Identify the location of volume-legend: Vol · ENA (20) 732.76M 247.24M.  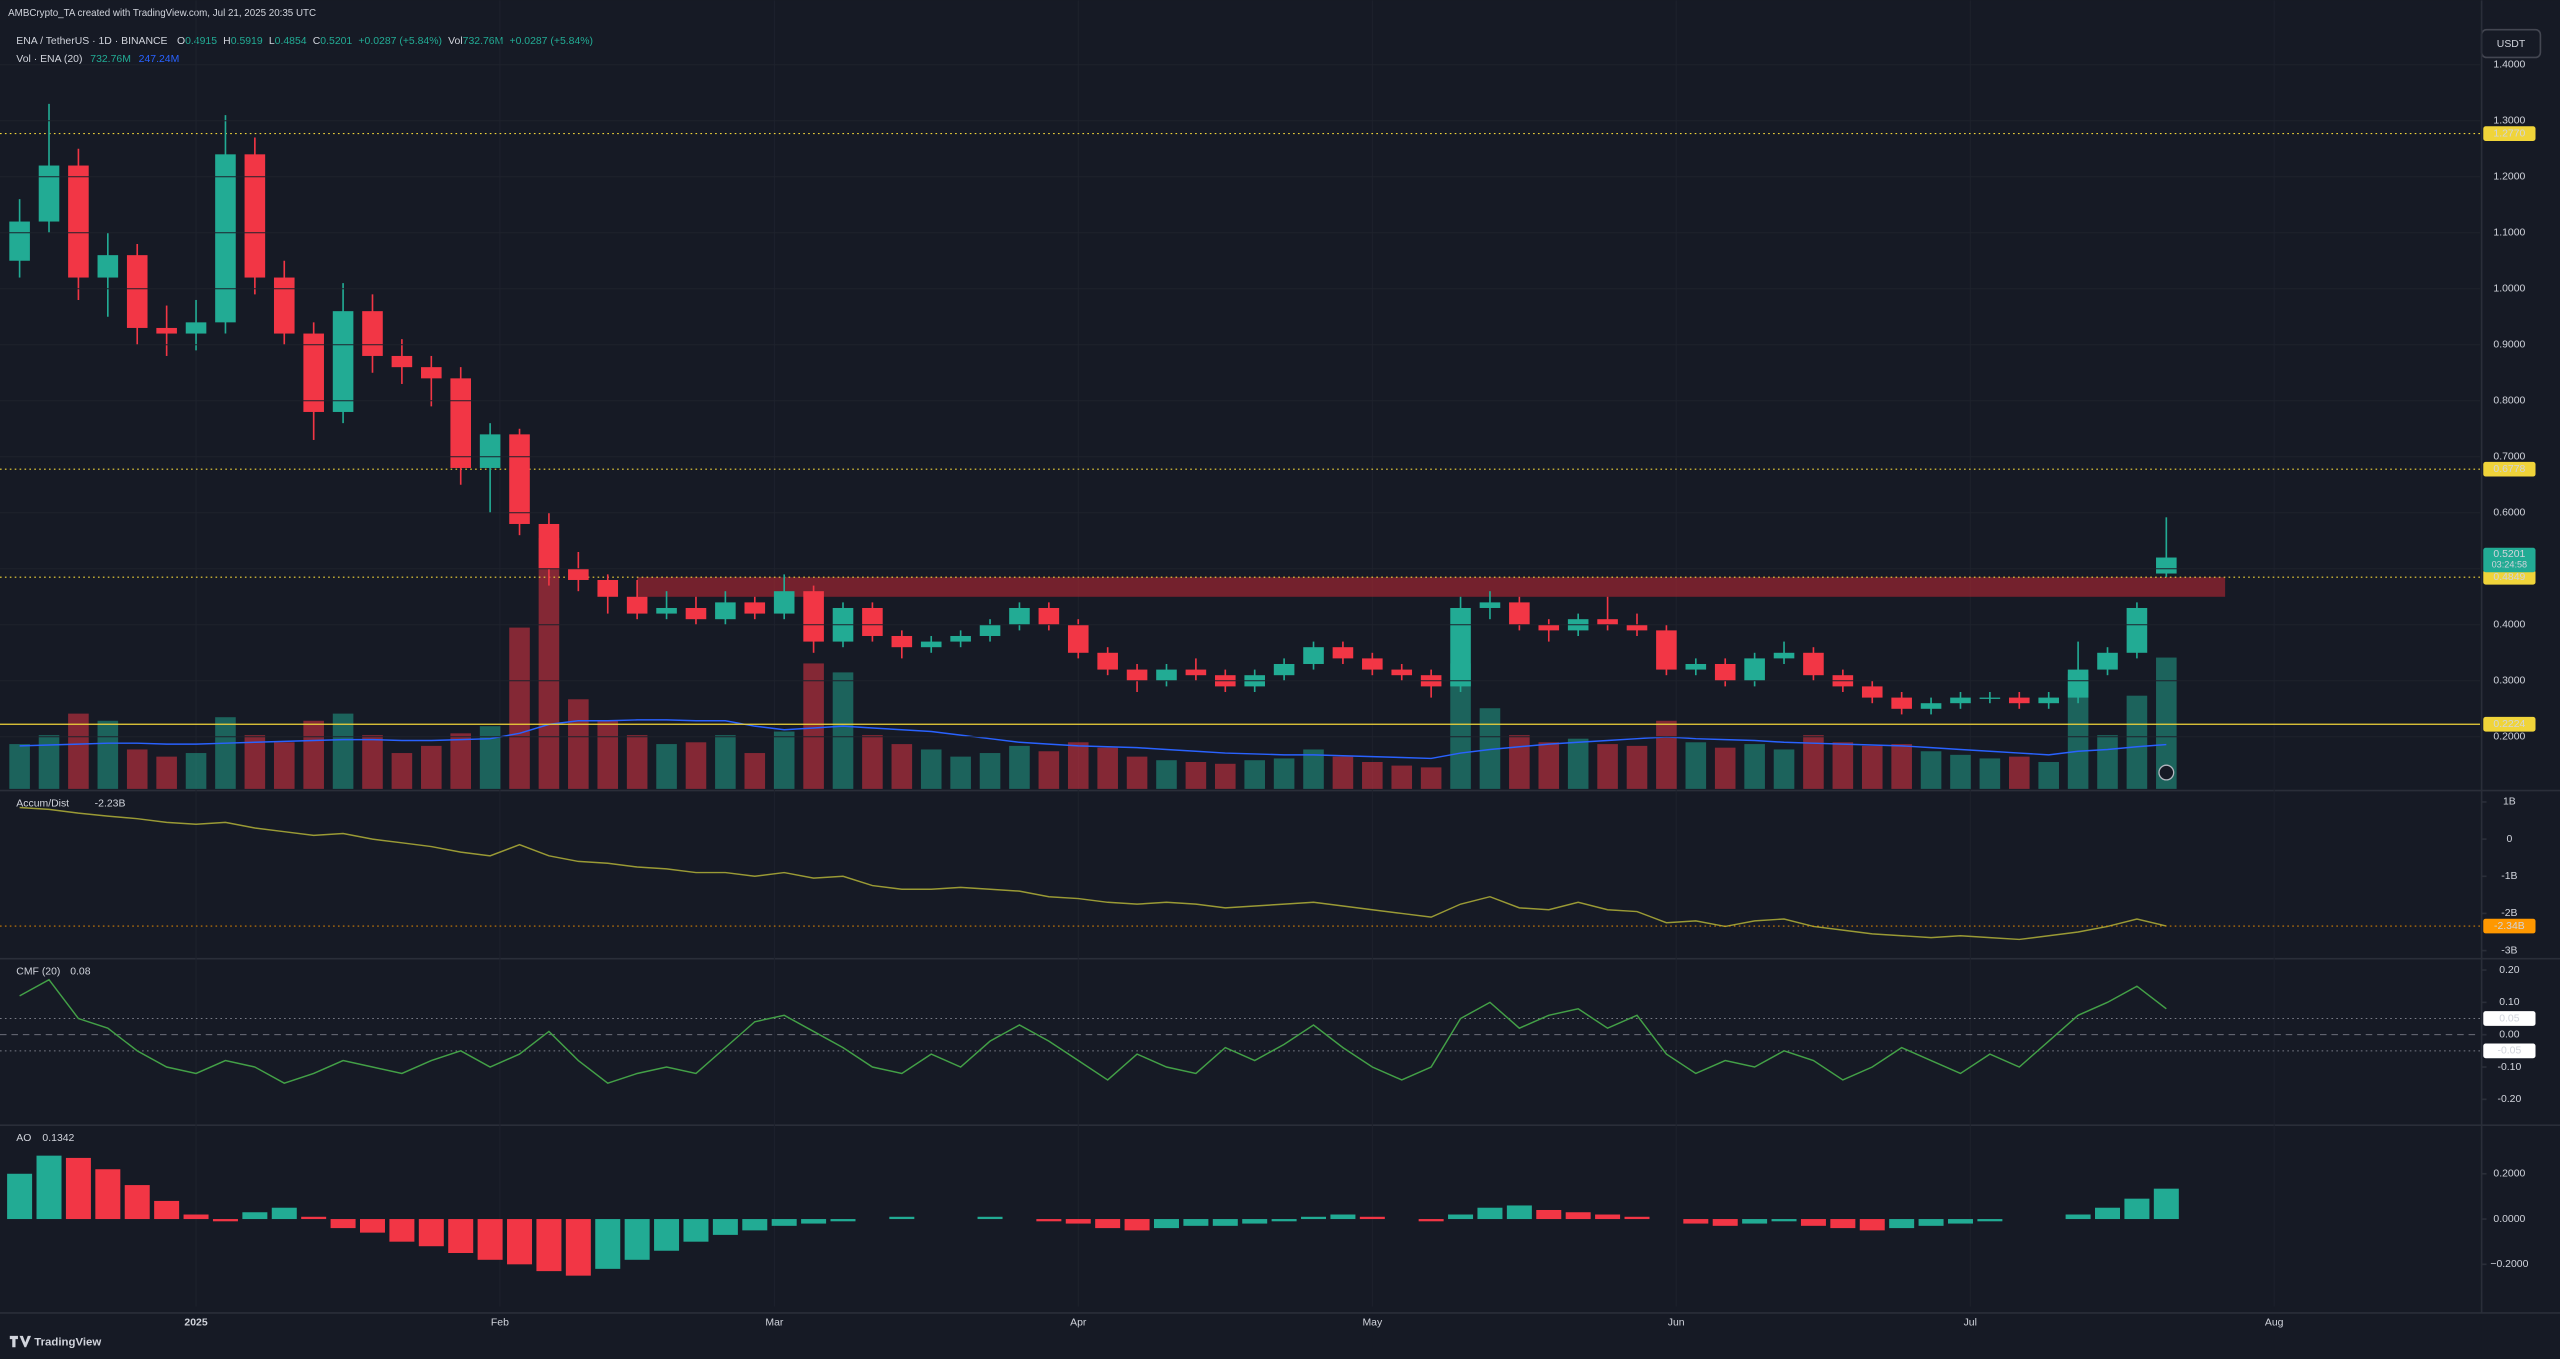
(97, 59).